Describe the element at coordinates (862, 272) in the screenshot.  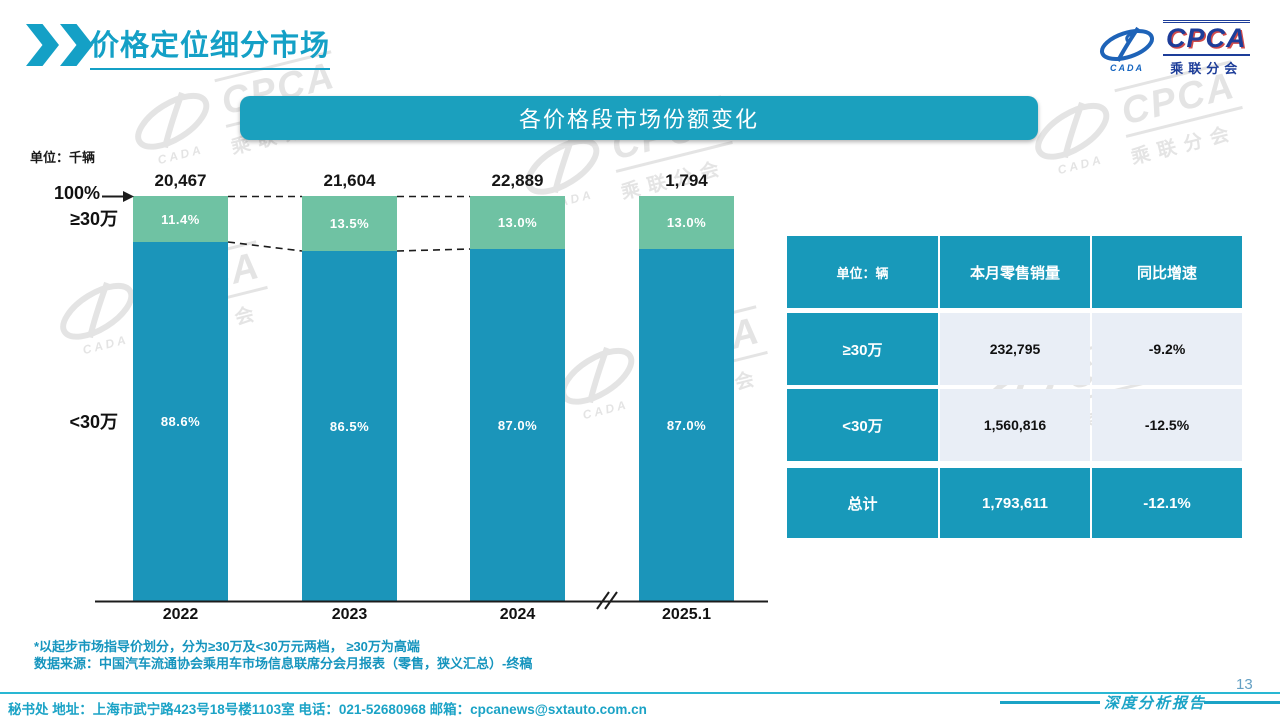
I see `table-header-cell: 单位：辆` at that location.